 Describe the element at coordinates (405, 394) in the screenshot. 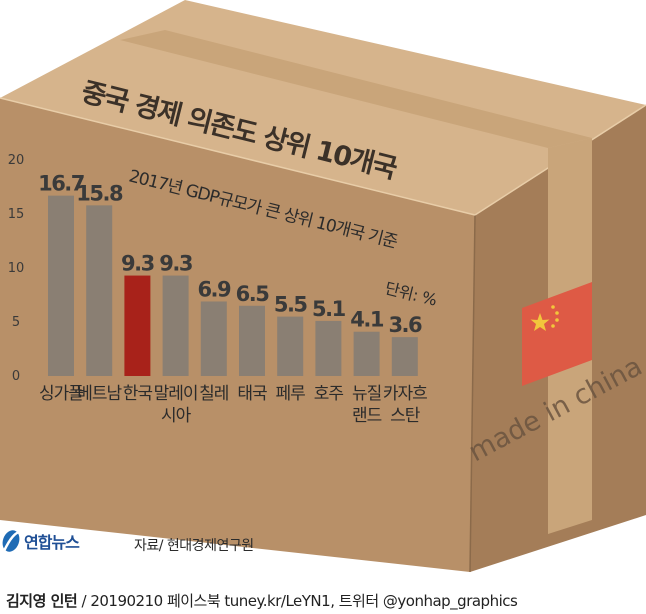

I see `category-label: 카자흐` at that location.